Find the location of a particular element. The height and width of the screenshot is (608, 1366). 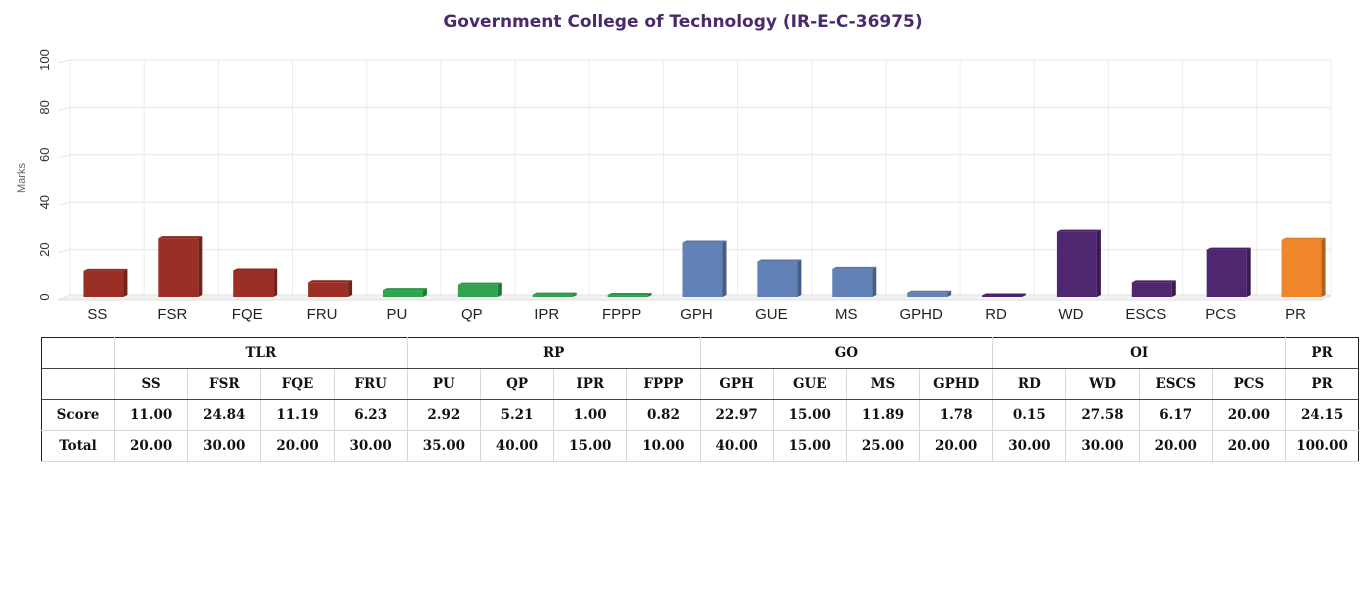

bars is located at coordinates (704, 263).